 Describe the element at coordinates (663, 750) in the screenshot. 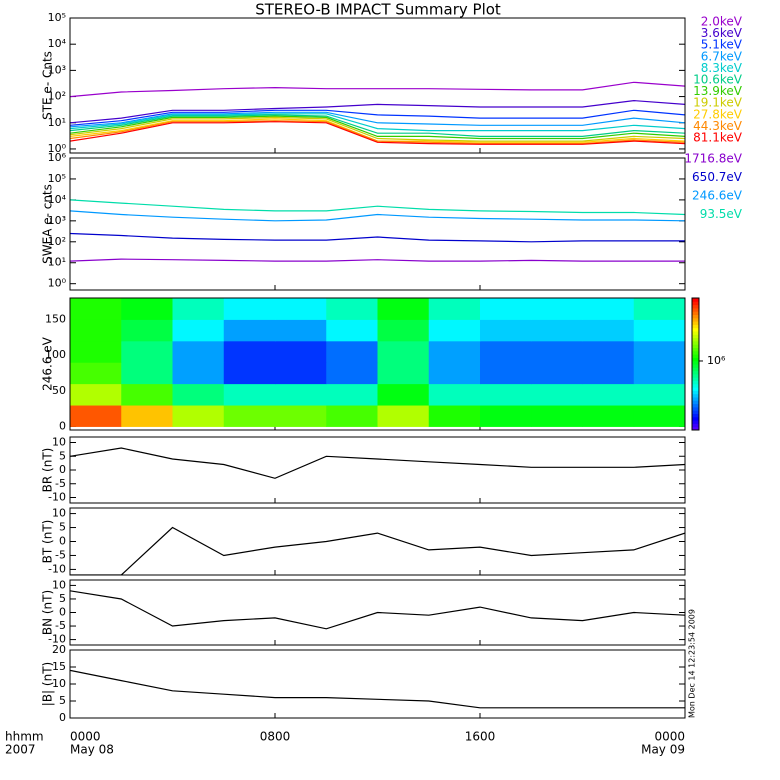

I see `end-date: May 09` at that location.